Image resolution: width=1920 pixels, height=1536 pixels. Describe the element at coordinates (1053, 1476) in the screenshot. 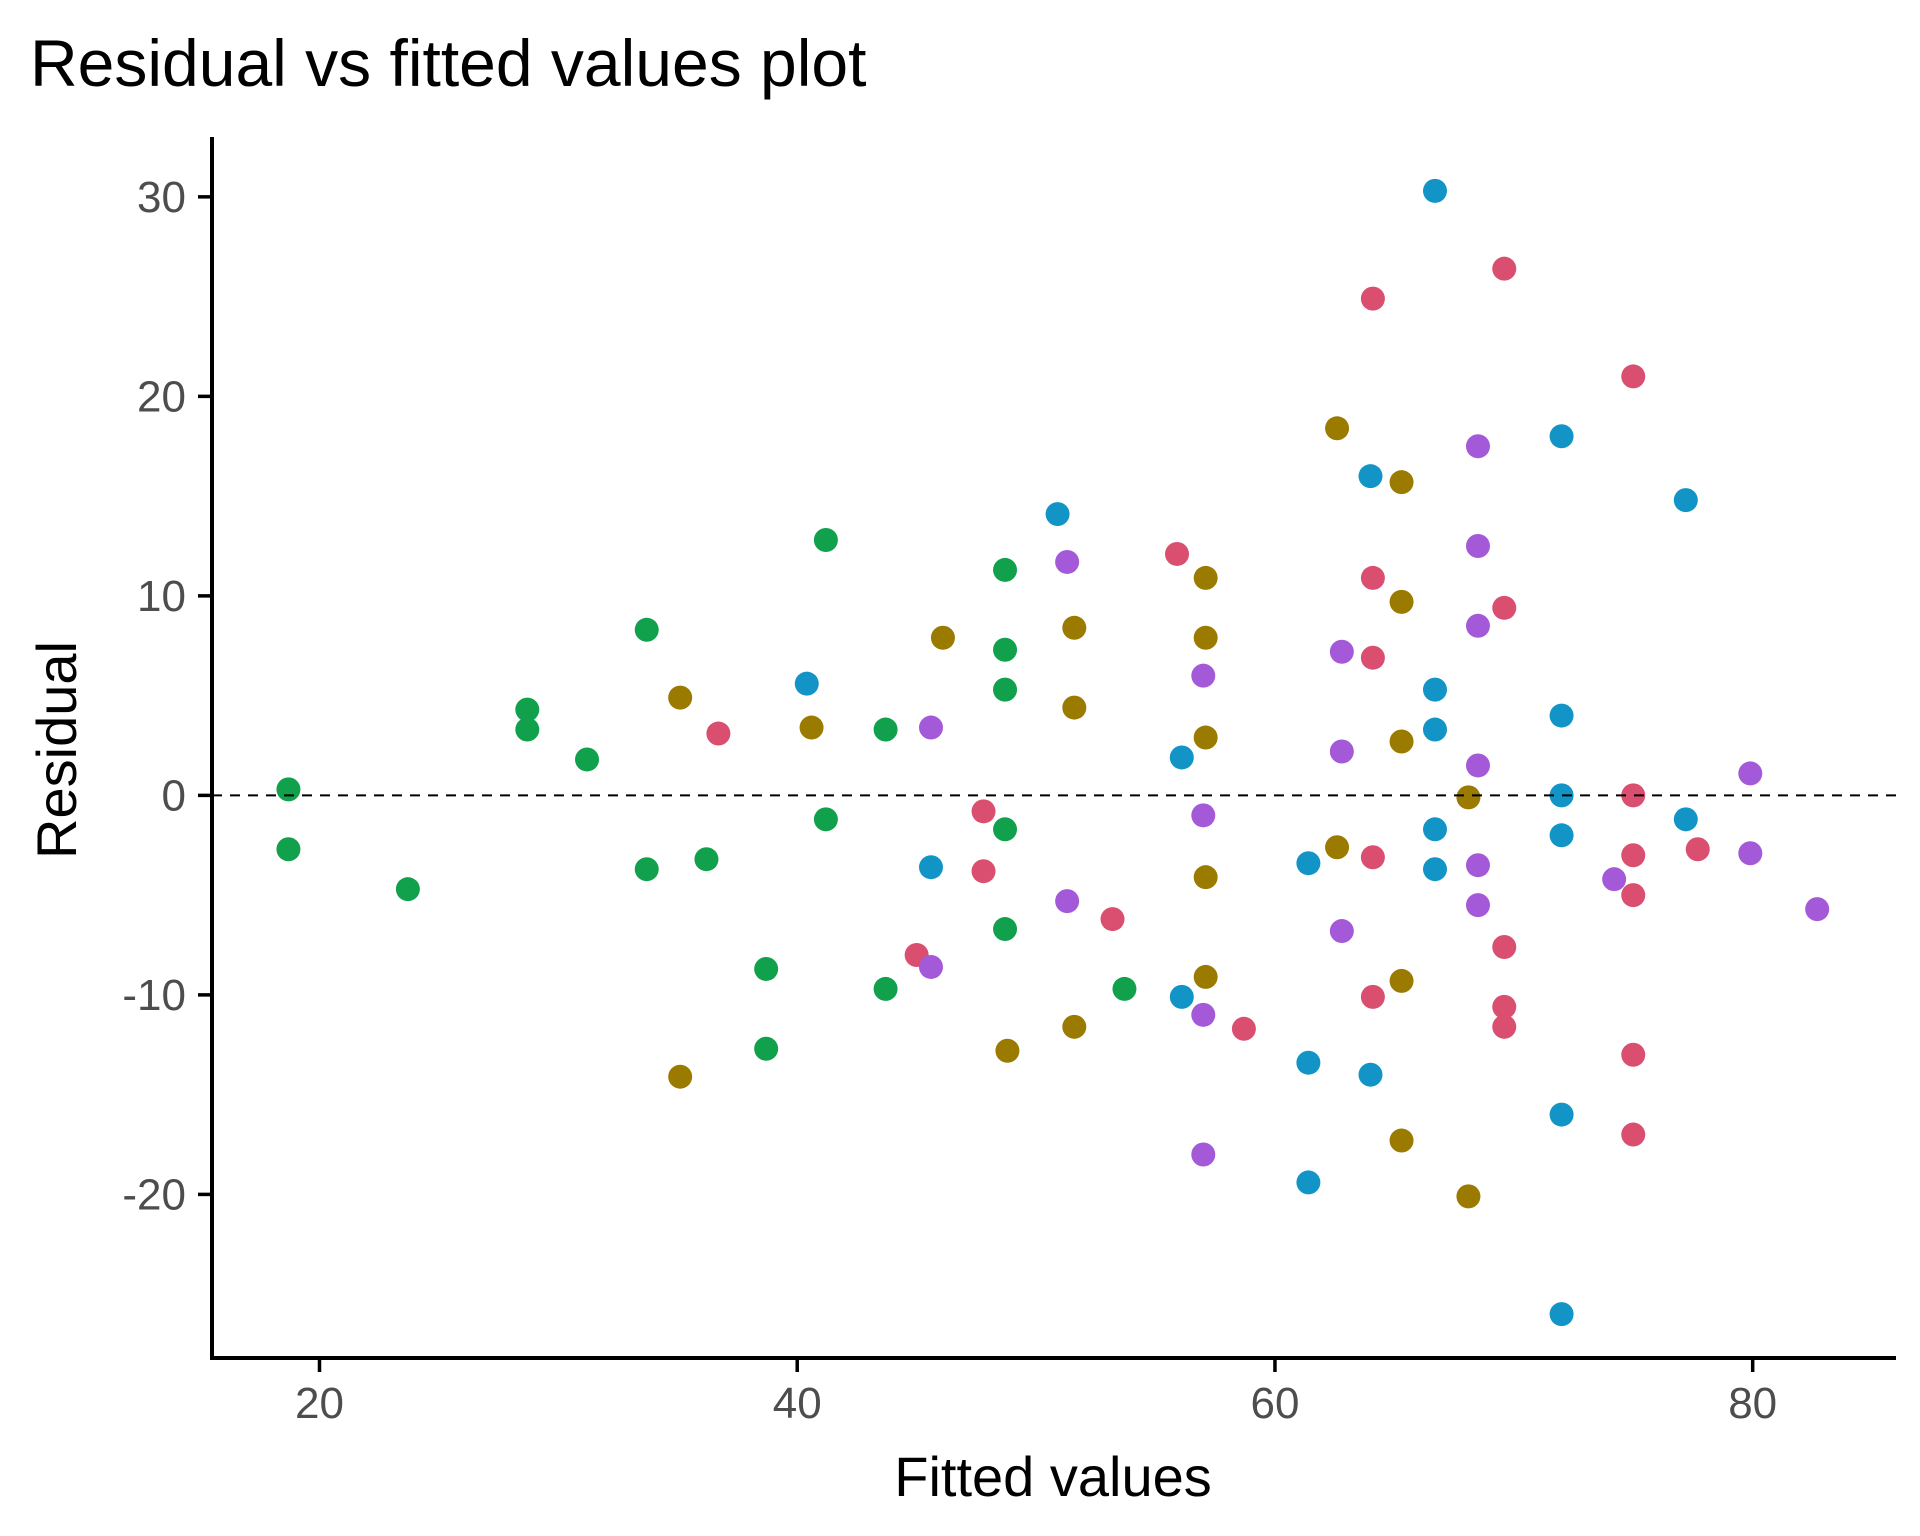

I see `x-axis-title: Fitted values` at that location.